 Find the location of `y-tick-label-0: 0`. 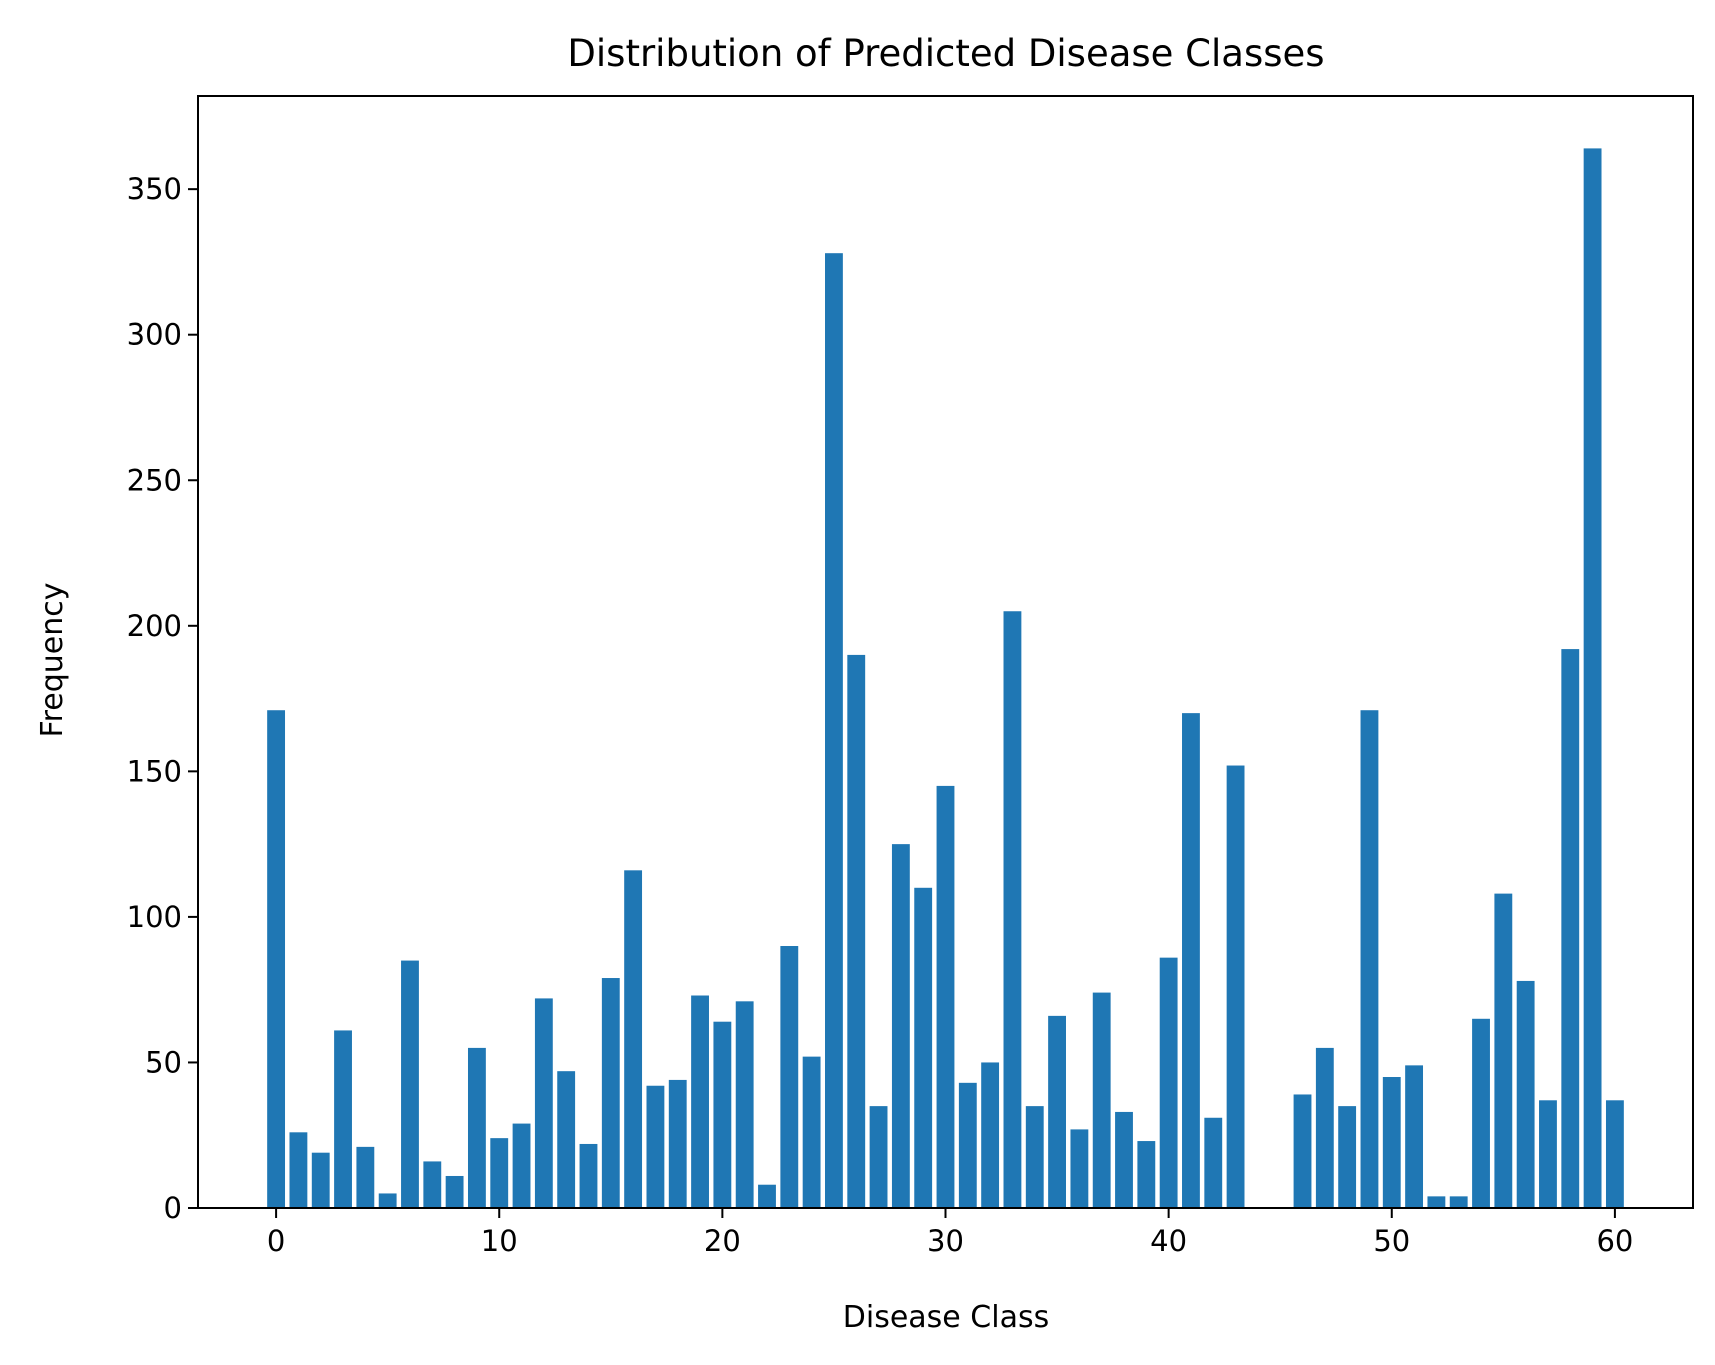

y-tick-label-0: 0 is located at coordinates (173, 1208).